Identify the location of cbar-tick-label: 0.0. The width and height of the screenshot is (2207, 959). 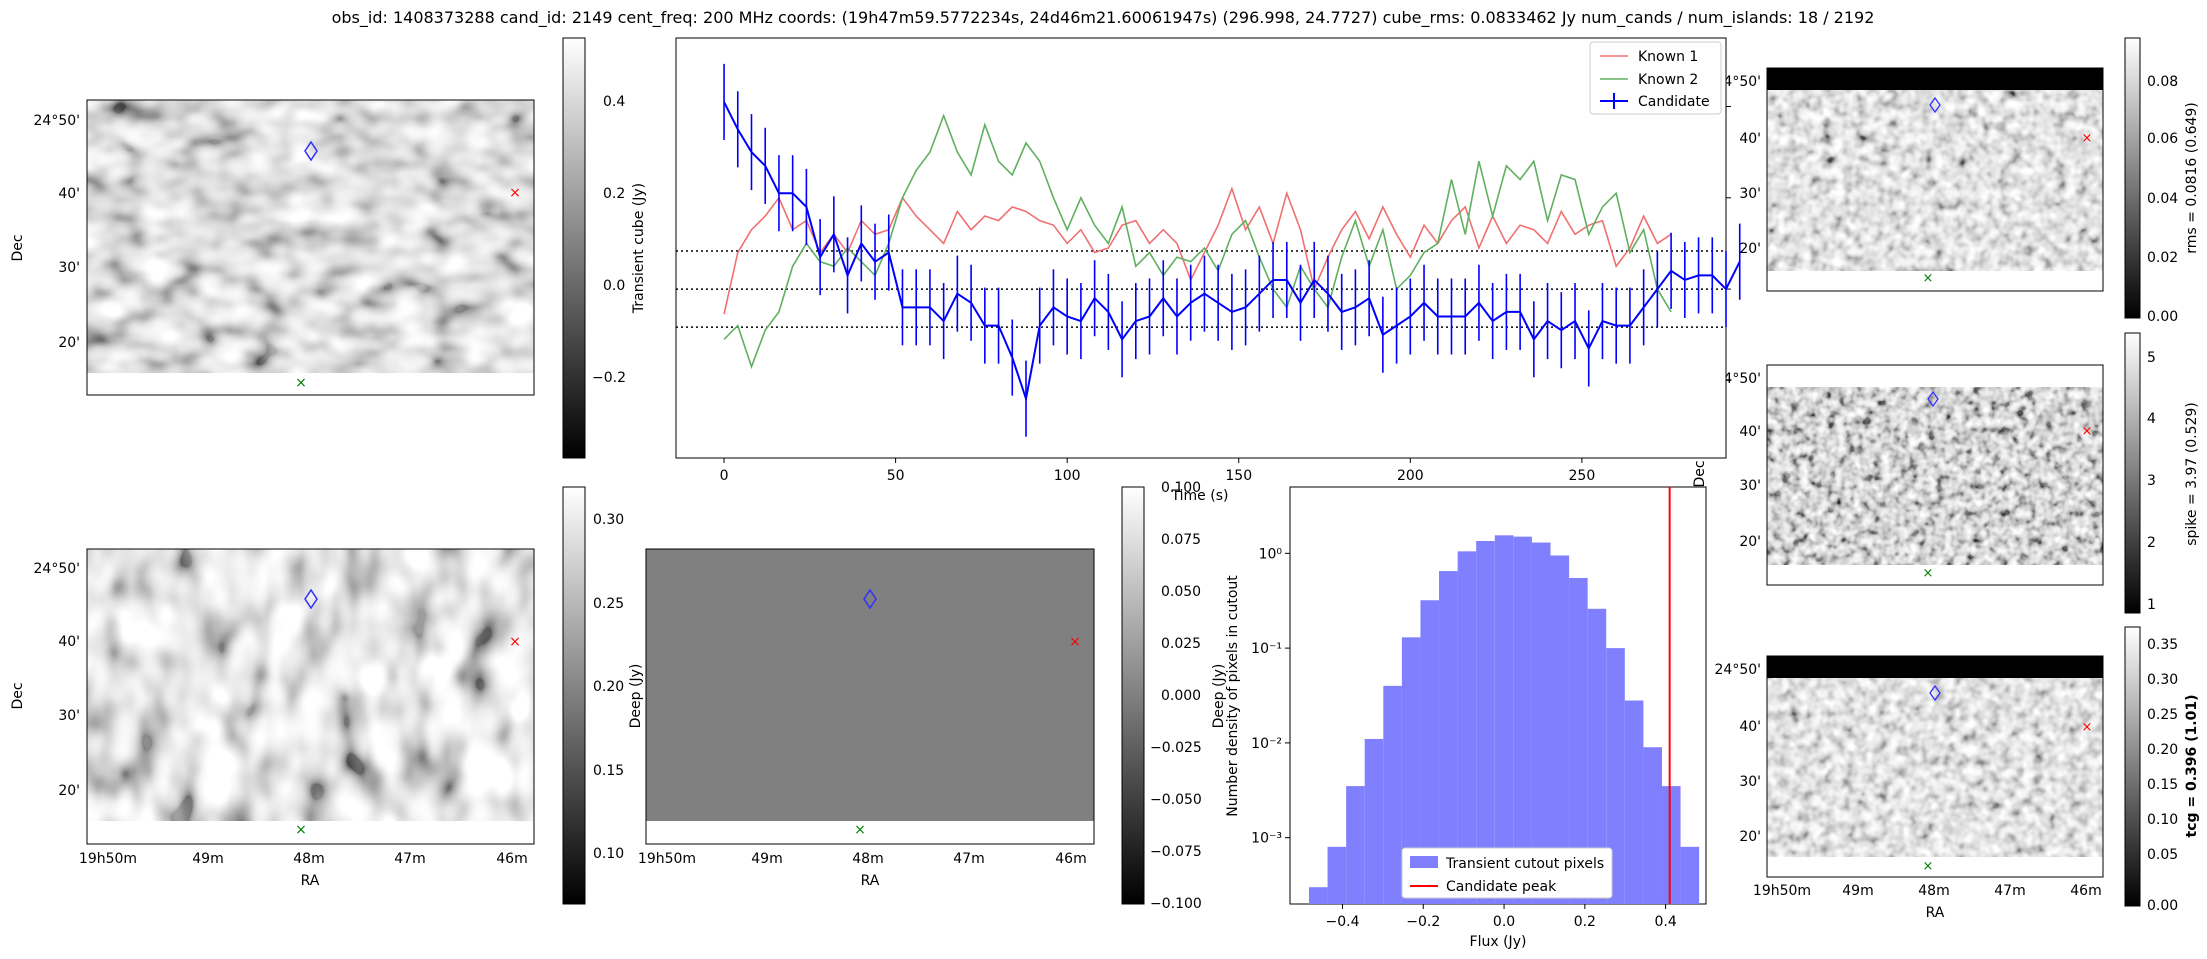
(614, 286).